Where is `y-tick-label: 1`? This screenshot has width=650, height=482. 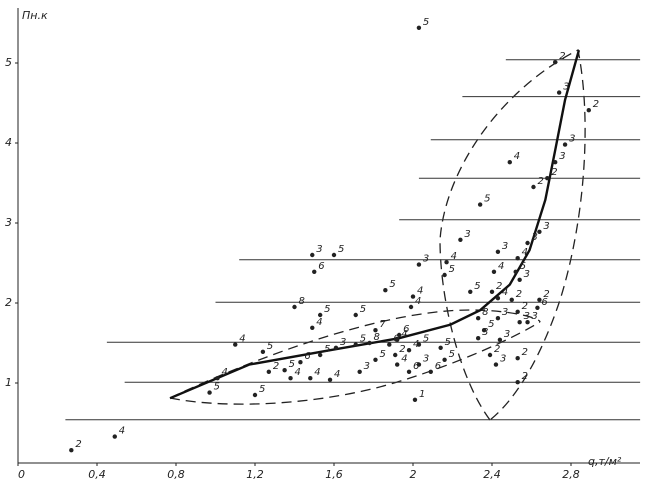
y-tick-label: 1 is located at coordinates (8, 382).